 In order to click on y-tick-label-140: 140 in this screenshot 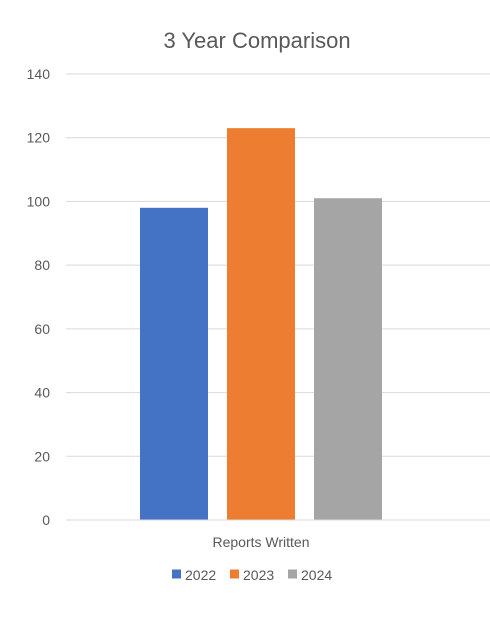, I will do `click(39, 74)`.